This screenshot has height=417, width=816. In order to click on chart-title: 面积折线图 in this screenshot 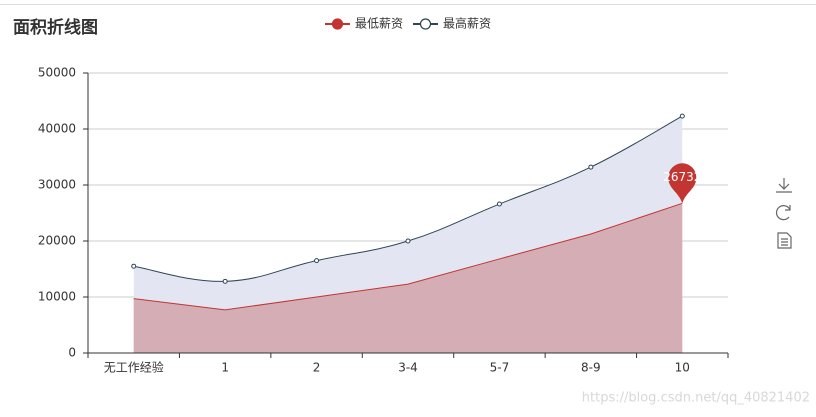, I will do `click(55, 27)`.